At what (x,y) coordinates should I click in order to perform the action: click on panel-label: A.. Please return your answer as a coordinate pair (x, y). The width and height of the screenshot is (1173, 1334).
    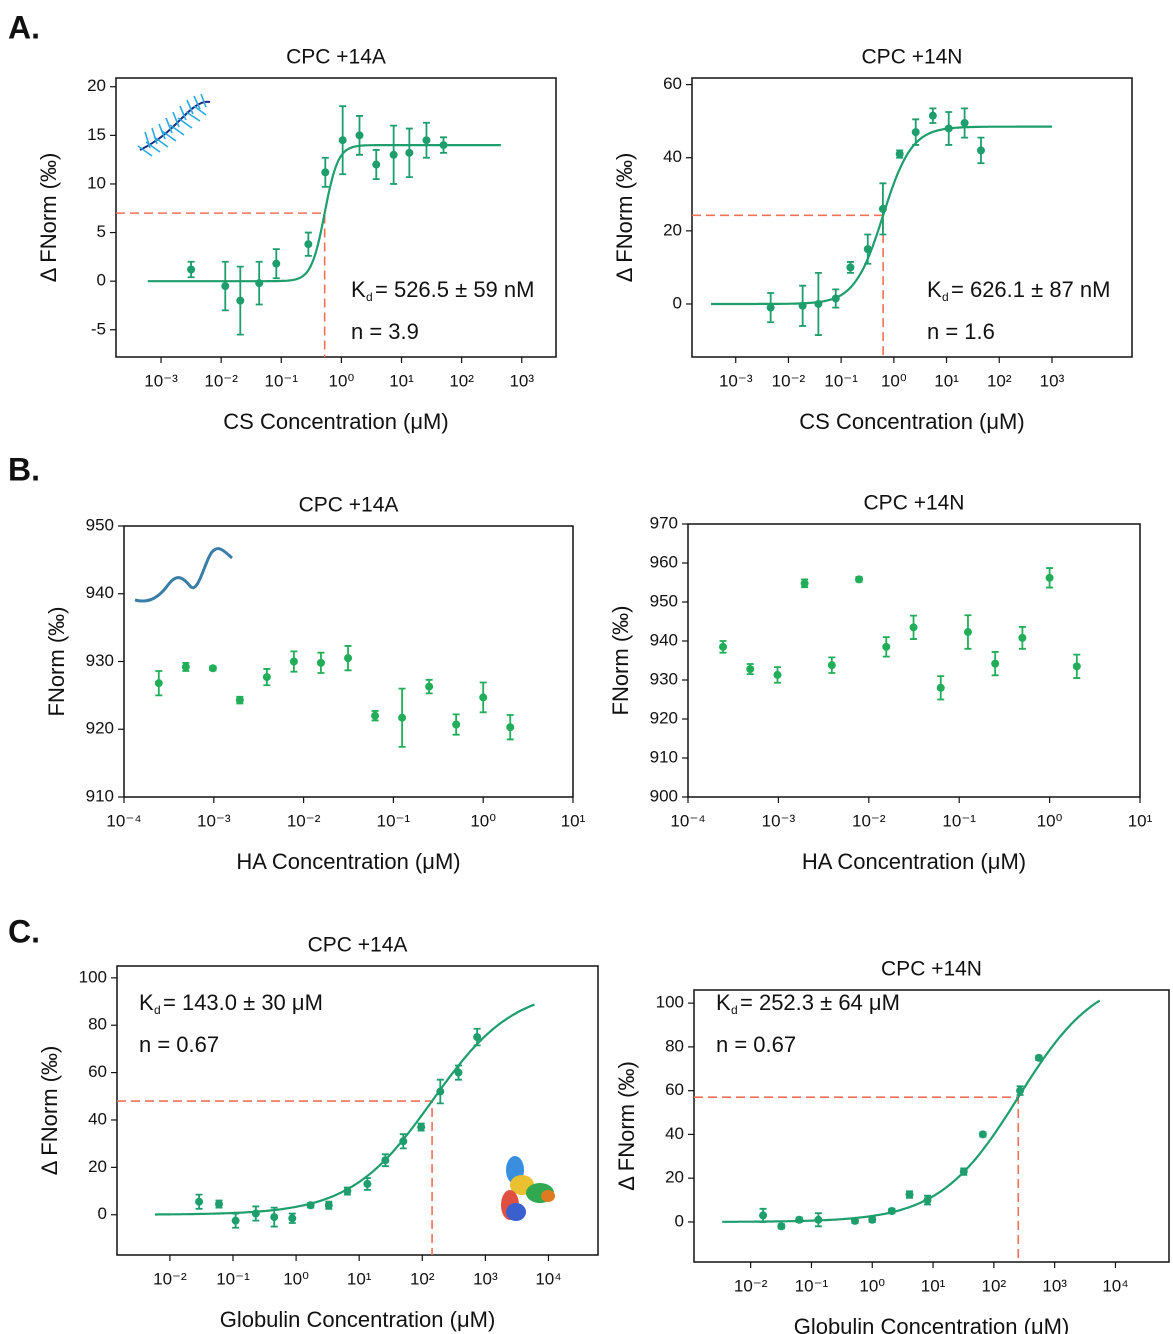
    Looking at the image, I should click on (24, 27).